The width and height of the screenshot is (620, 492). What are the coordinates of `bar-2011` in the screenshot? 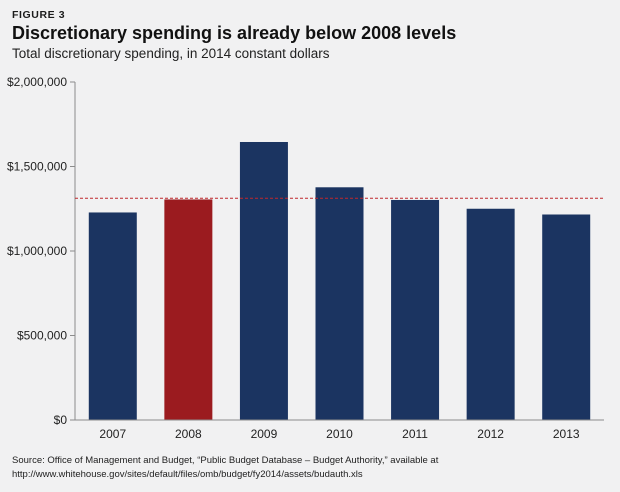 It's located at (415, 309).